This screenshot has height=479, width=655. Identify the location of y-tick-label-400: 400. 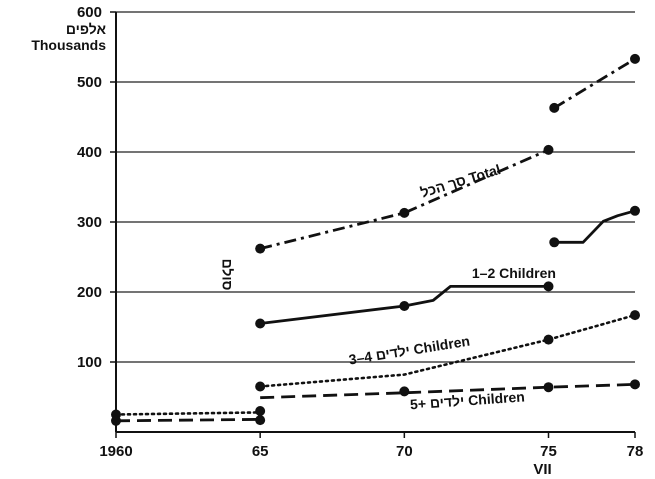
(89, 152).